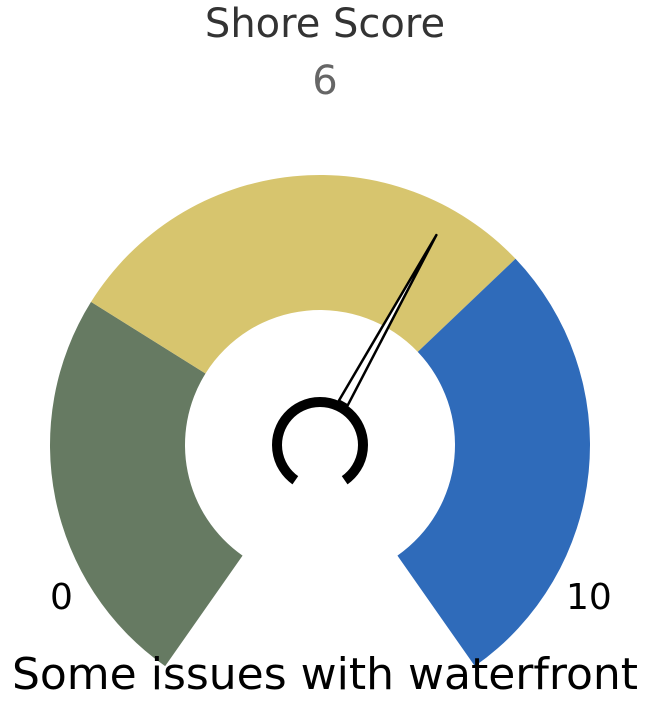  What do you see at coordinates (61, 597) in the screenshot?
I see `gauge-min-label: 0` at bounding box center [61, 597].